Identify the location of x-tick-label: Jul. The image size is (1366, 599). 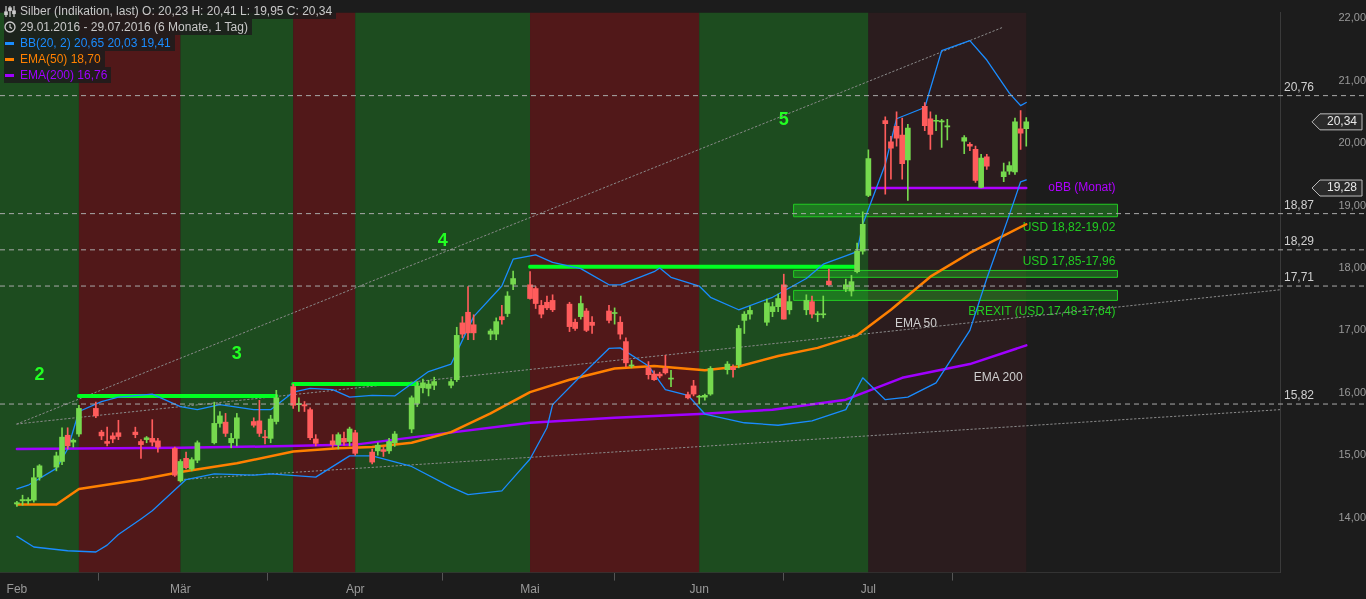
(868, 589).